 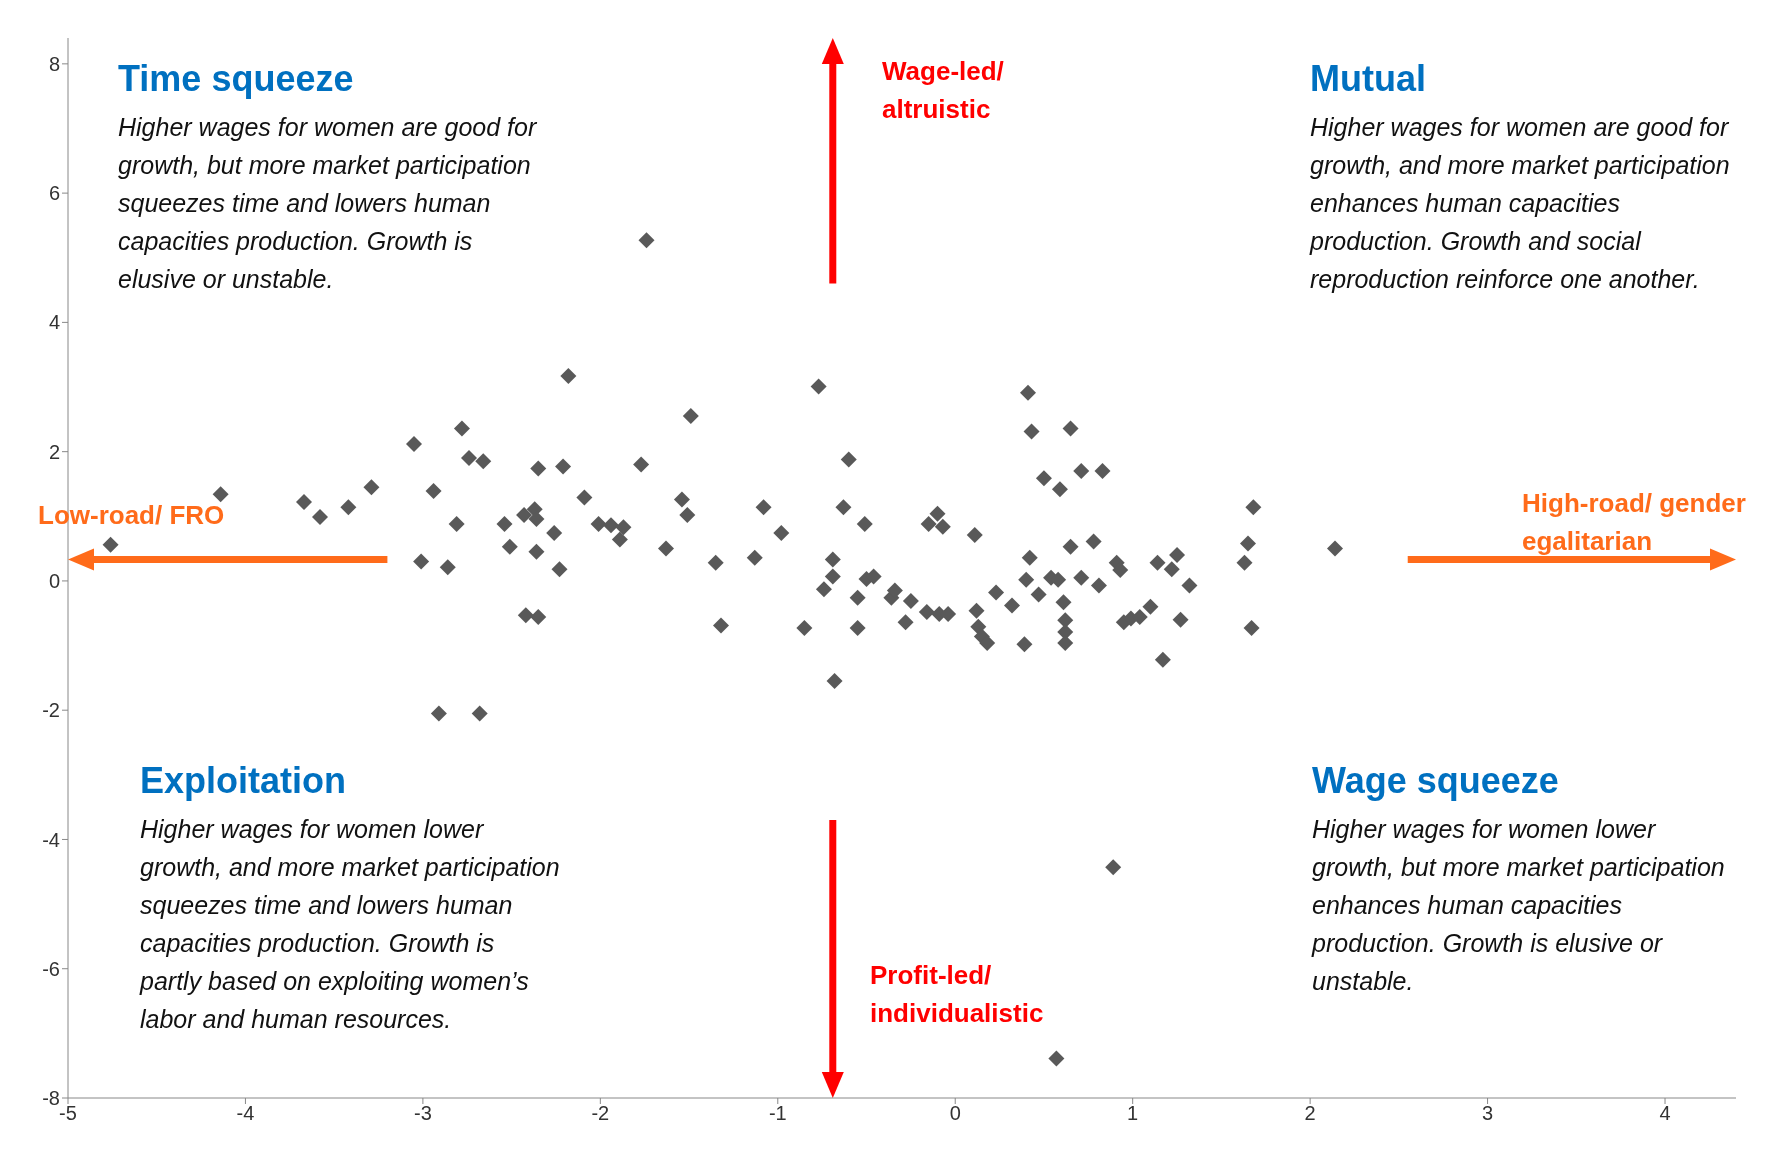 I want to click on annotation: Low-road/ FRO, so click(x=132, y=515).